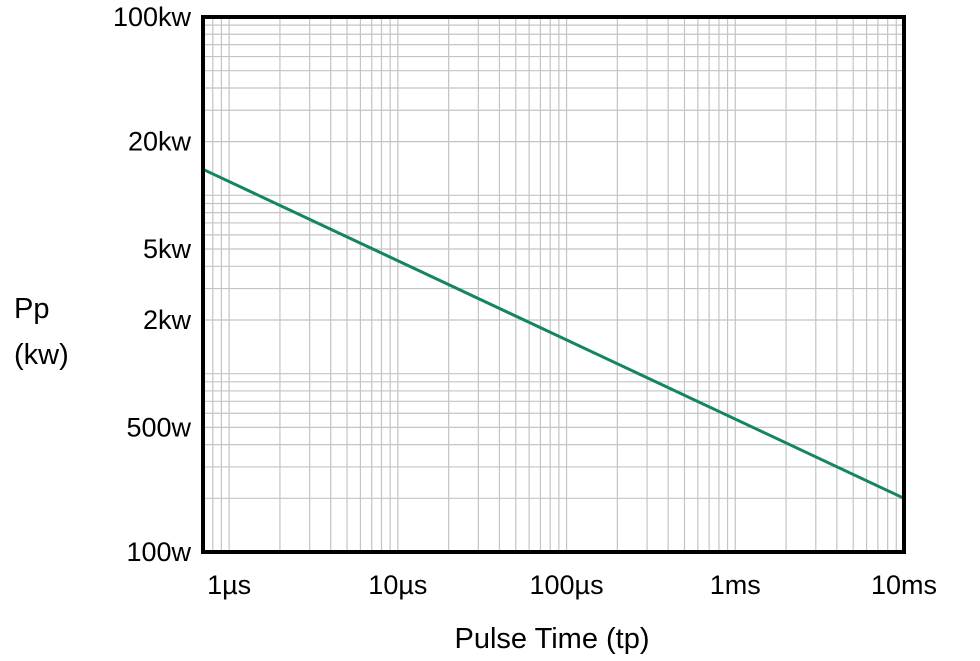 This screenshot has width=980, height=661. What do you see at coordinates (735, 585) in the screenshot?
I see `x-tick-label: 1ms` at bounding box center [735, 585].